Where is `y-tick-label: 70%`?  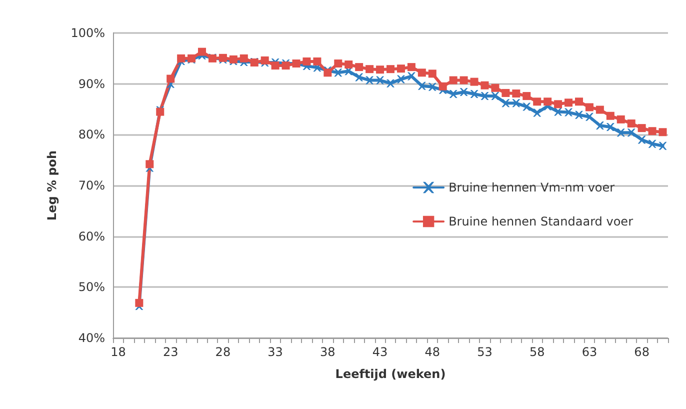 y-tick-label: 70% is located at coordinates (91, 185).